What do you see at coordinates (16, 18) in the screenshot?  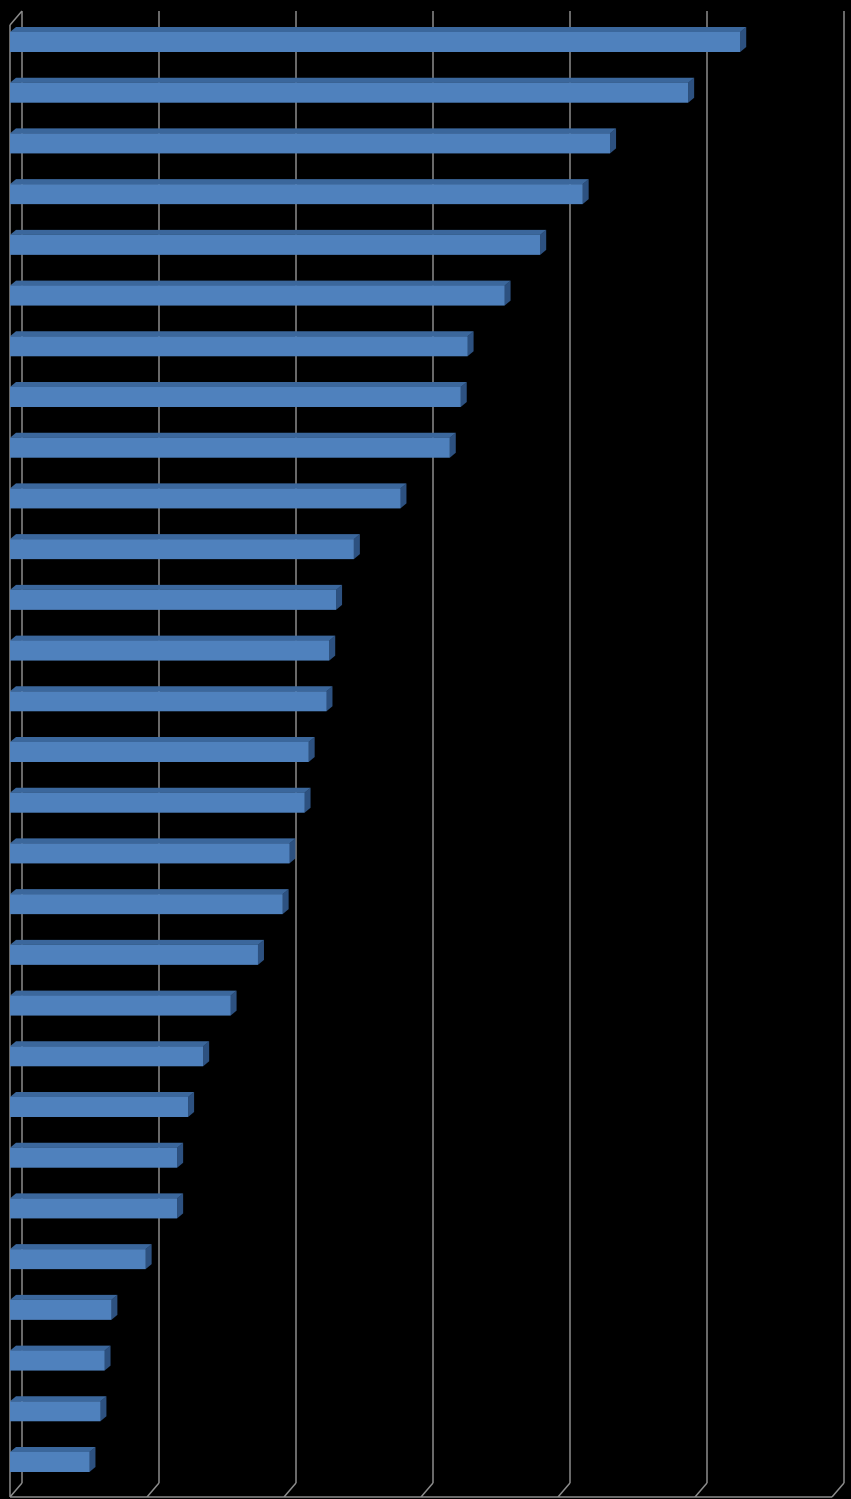 I see `axis-wall` at bounding box center [16, 18].